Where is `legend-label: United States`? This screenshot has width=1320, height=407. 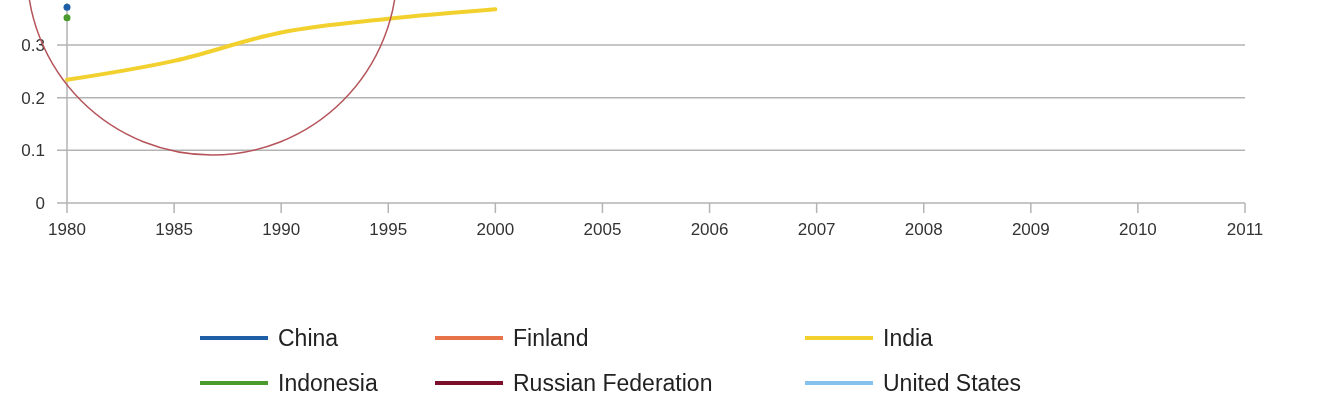 legend-label: United States is located at coordinates (952, 383).